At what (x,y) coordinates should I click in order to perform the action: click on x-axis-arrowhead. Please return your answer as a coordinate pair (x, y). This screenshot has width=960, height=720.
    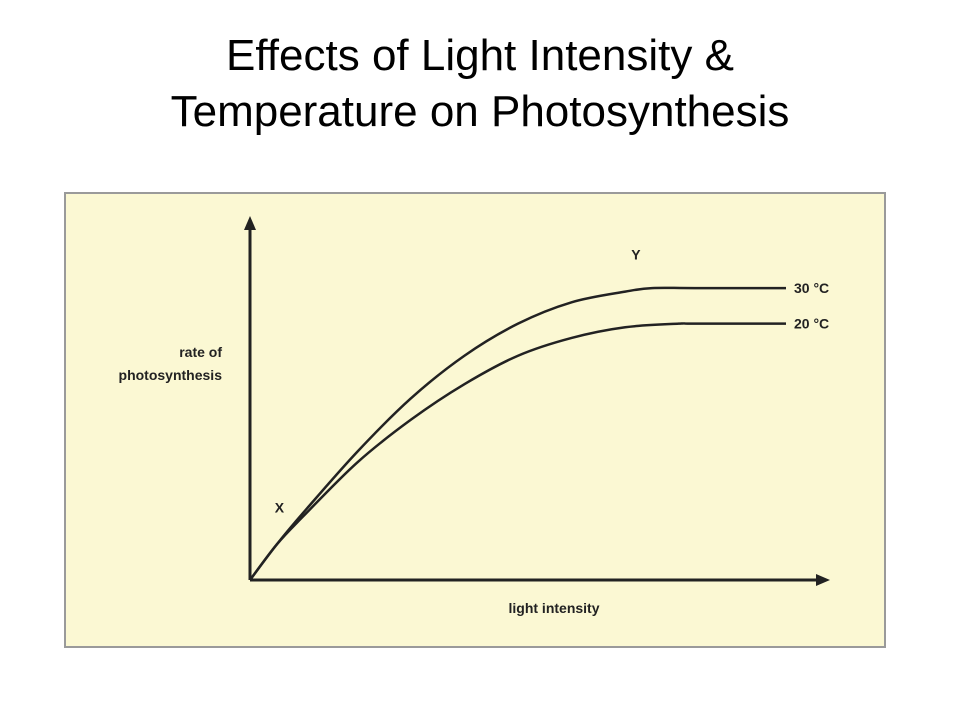
    Looking at the image, I should click on (823, 580).